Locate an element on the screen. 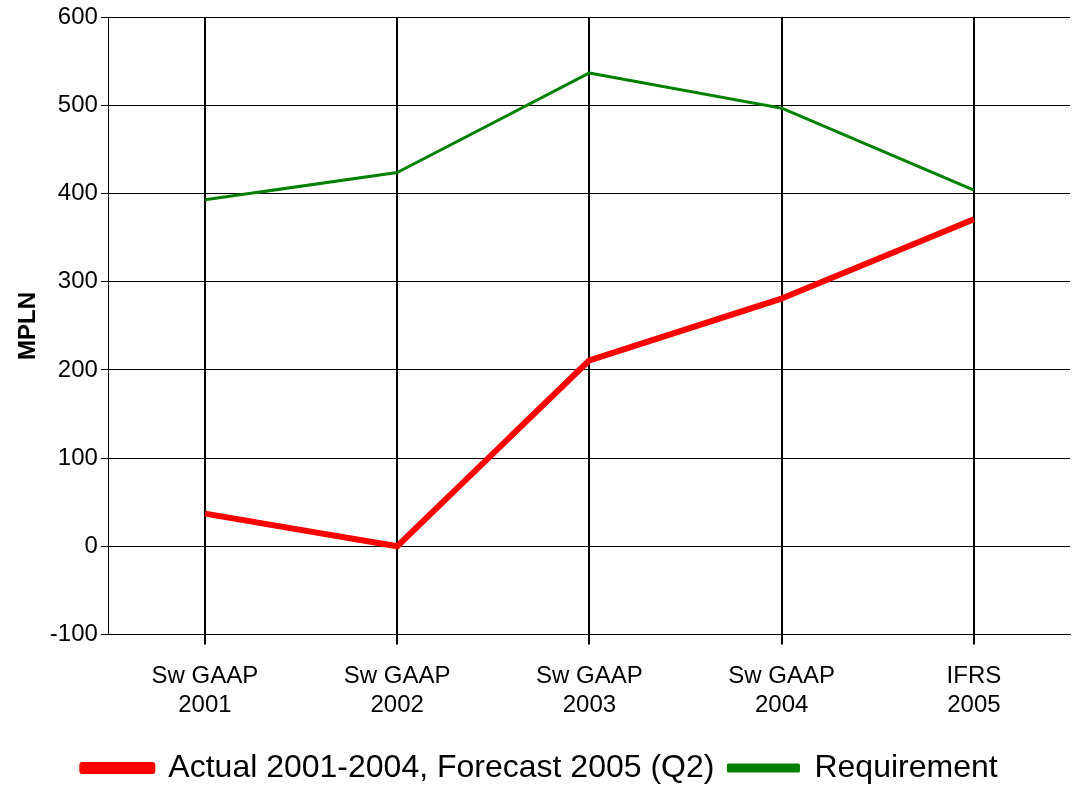 This screenshot has height=804, width=1082. y-tick-label: -100 is located at coordinates (73, 633).